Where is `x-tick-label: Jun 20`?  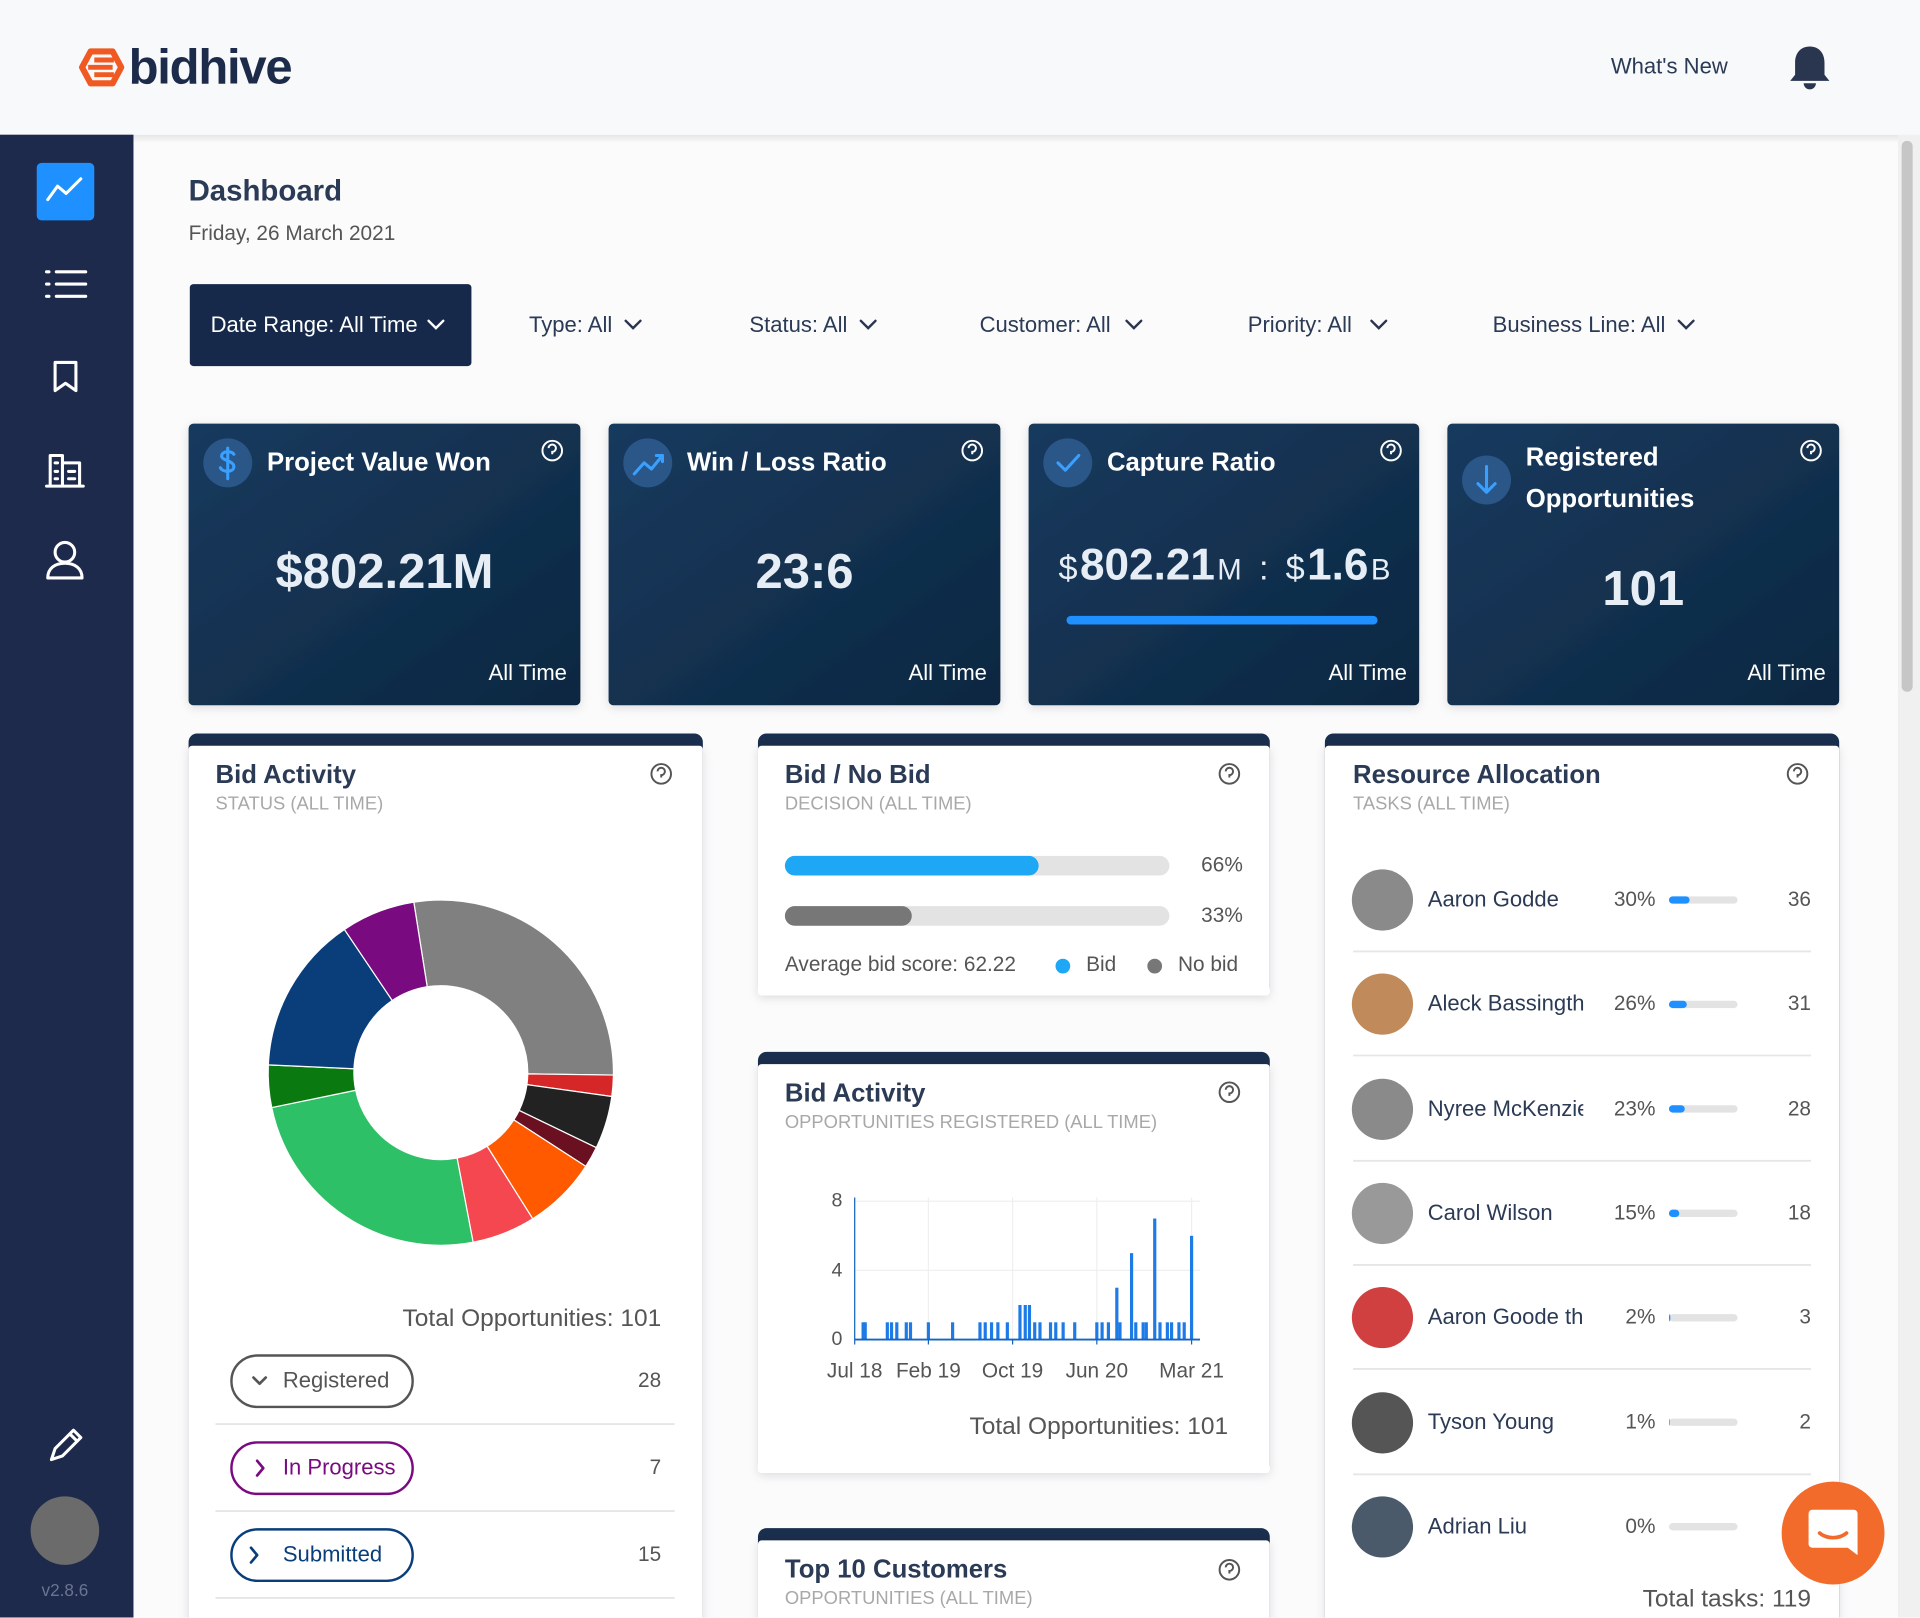
x-tick-label: Jun 20 is located at coordinates (1097, 1370).